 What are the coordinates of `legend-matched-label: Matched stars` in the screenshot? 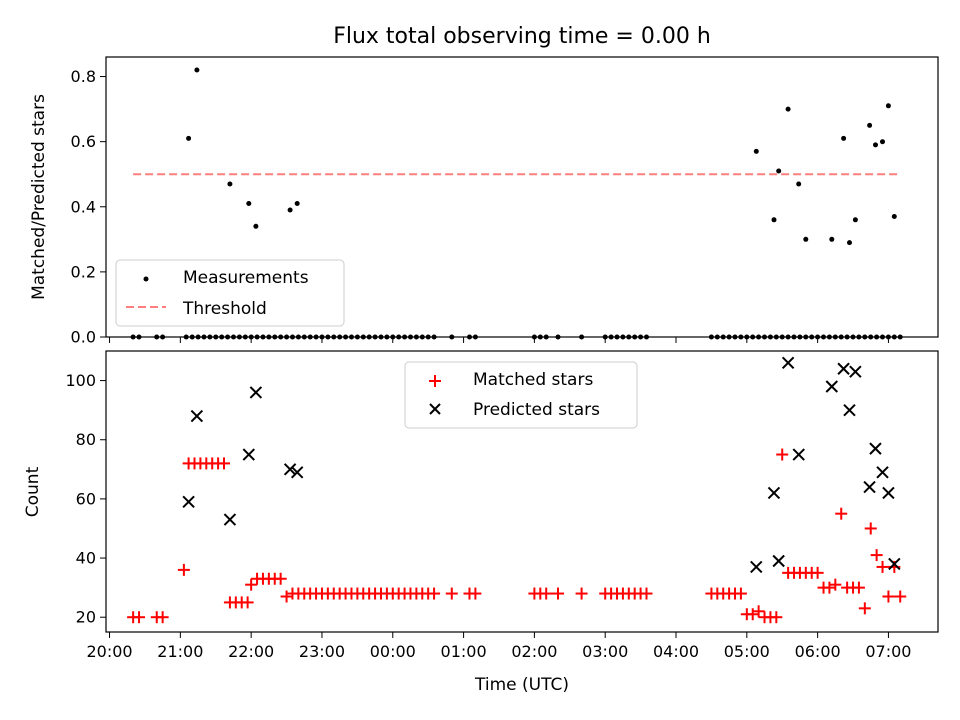 It's located at (533, 380).